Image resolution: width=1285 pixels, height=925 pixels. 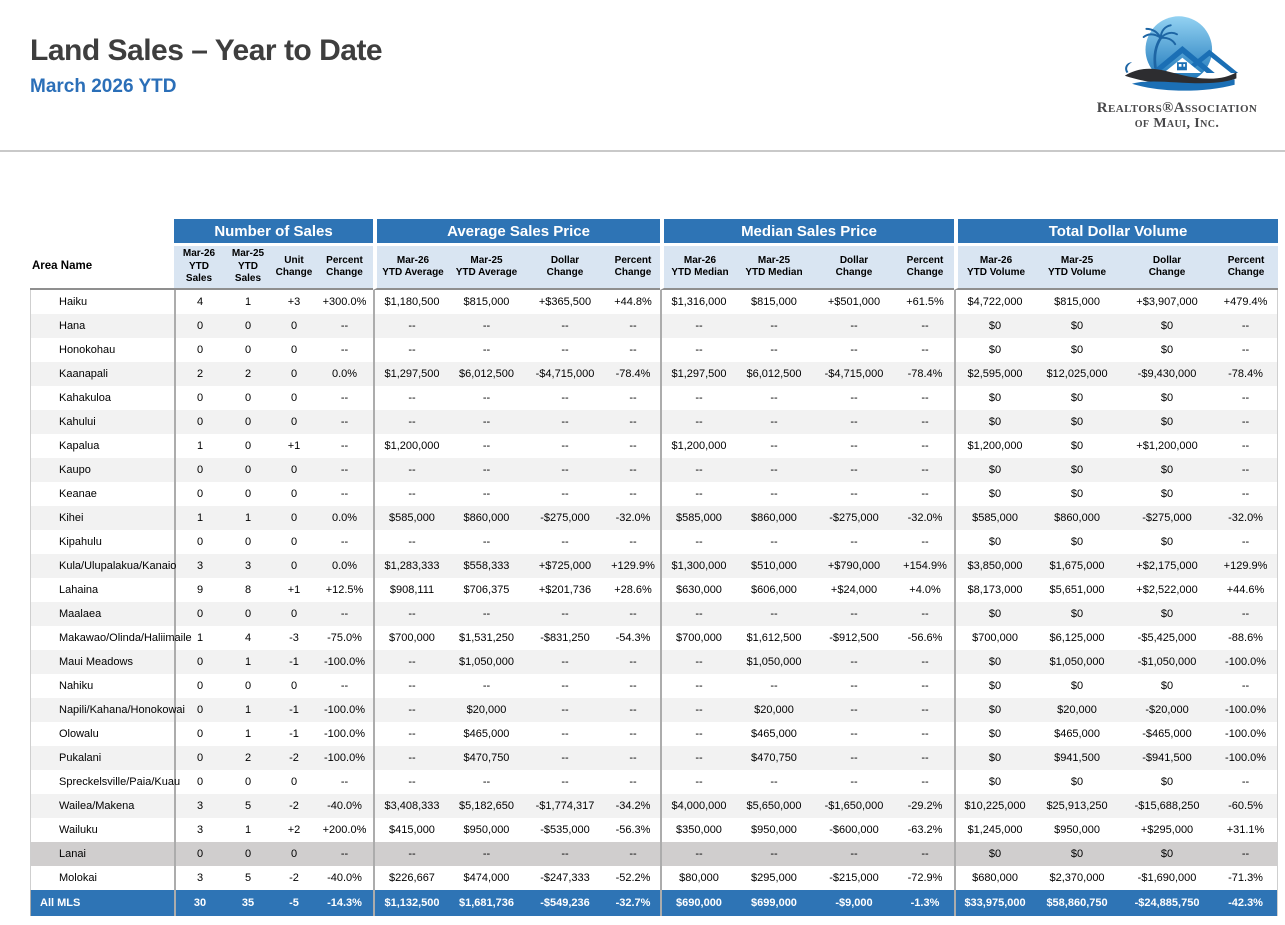 What do you see at coordinates (411, 268) in the screenshot?
I see `column-header: Mar-26 YTD Average` at bounding box center [411, 268].